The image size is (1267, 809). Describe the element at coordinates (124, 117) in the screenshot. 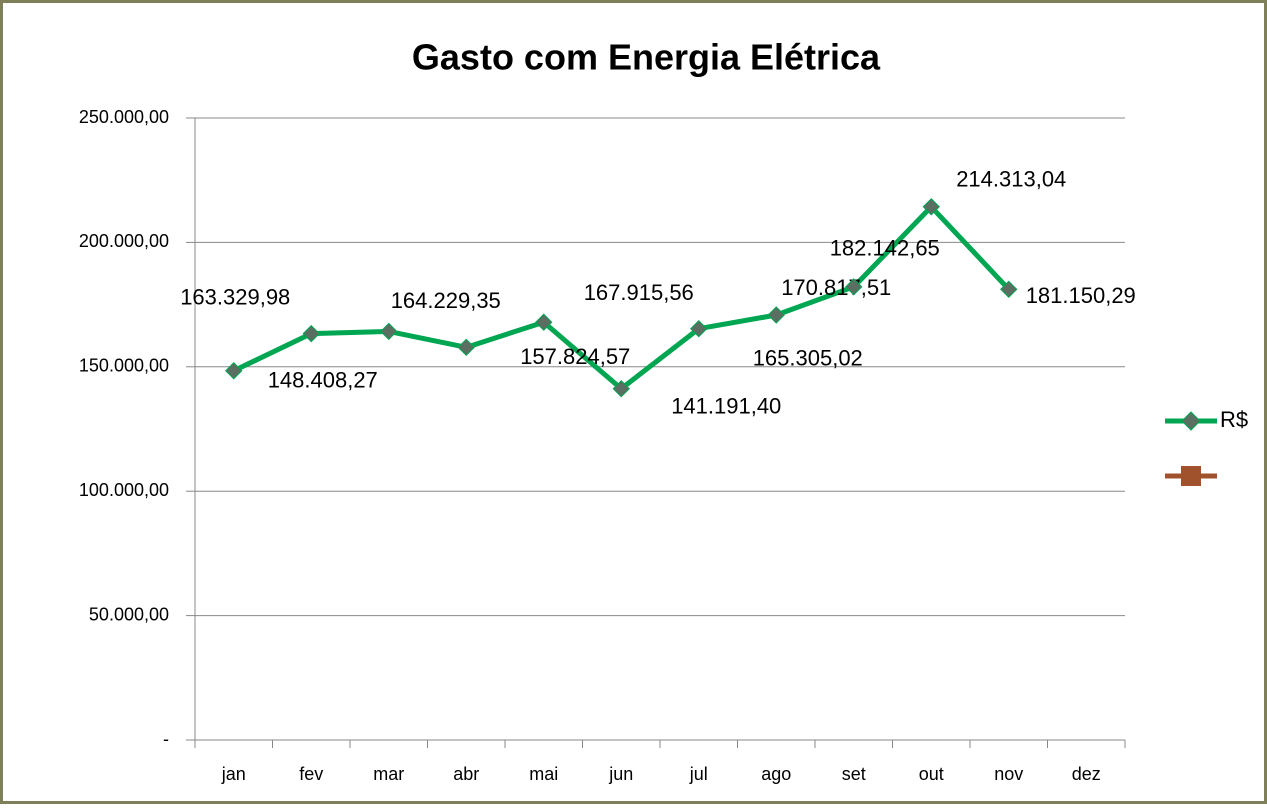

I see `y-tick-label: 250.000,00` at that location.